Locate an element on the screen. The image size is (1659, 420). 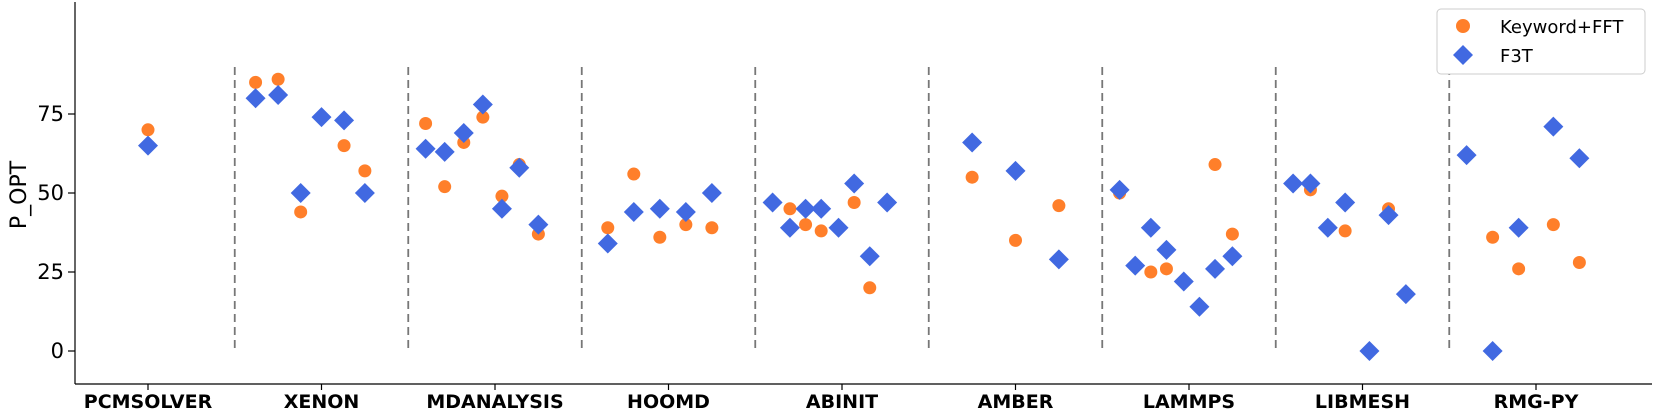
category-label: RMG-PY is located at coordinates (1536, 402).